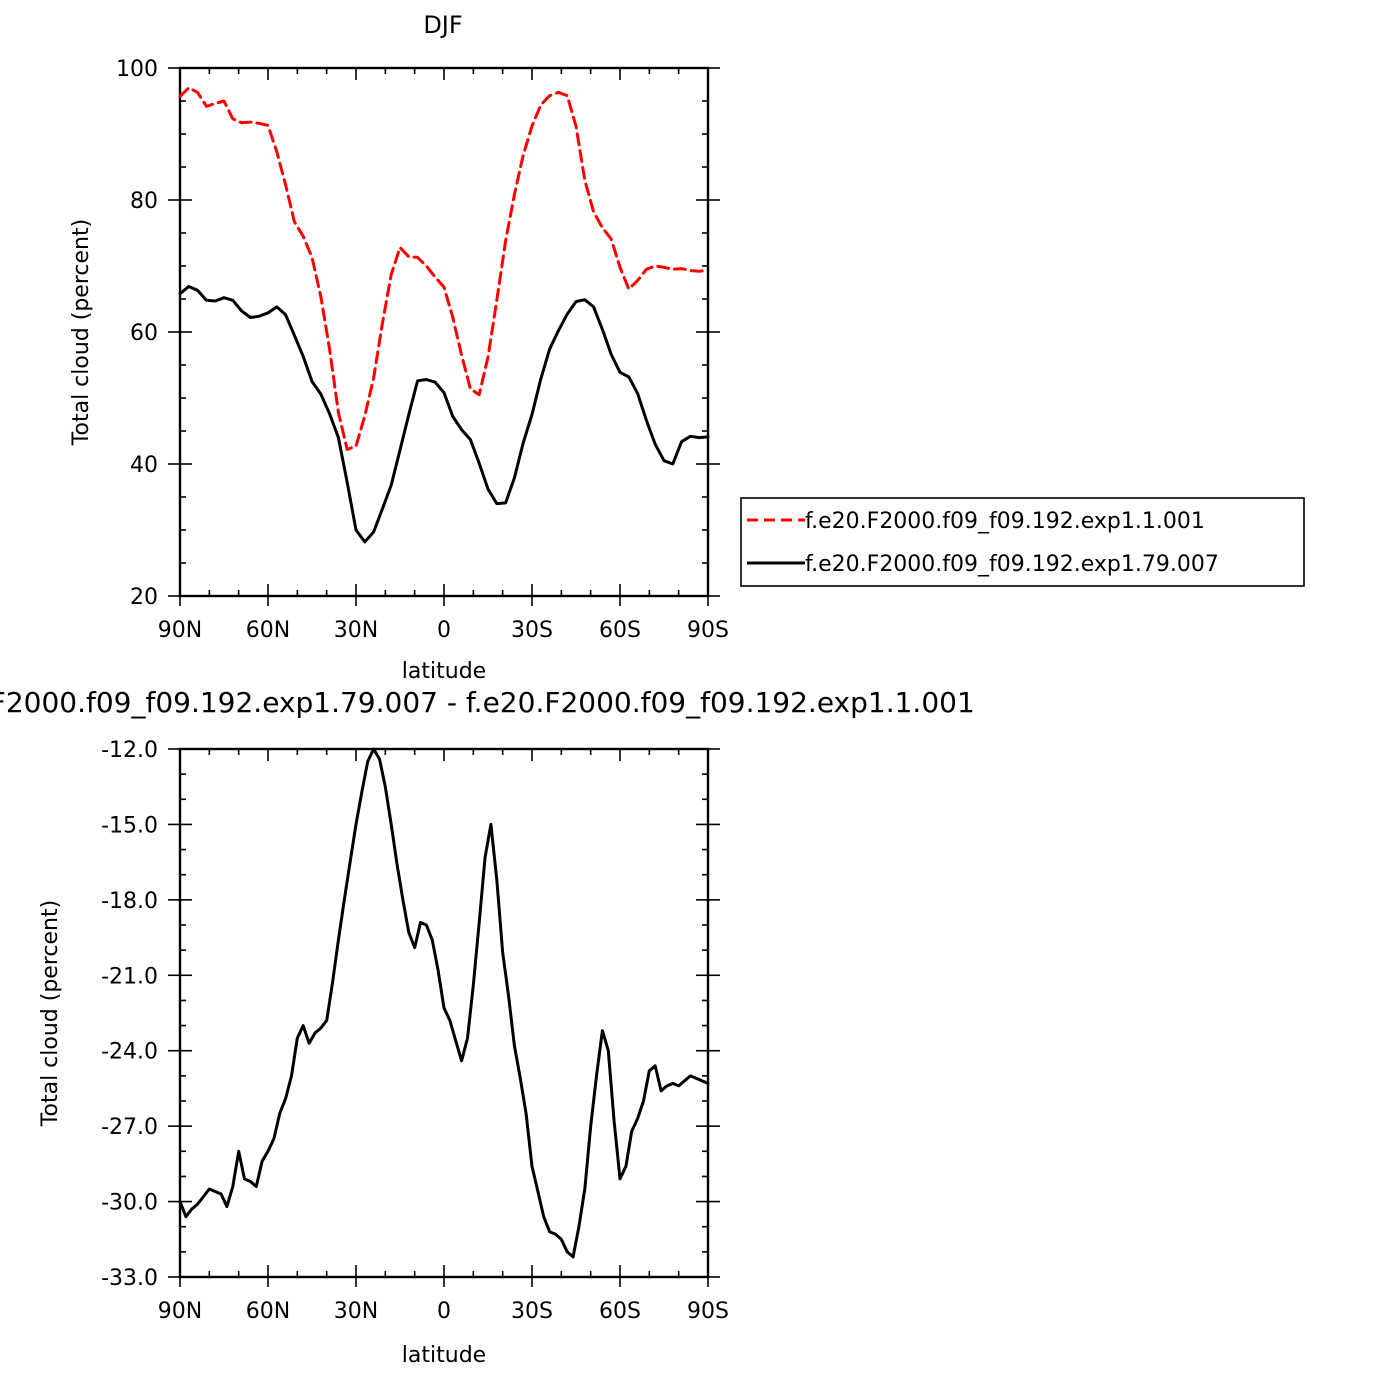 Image resolution: width=1374 pixels, height=1374 pixels. I want to click on legend-label-series-2: f.e20.F2000.f09_f09.192.exp1.79.007, so click(1012, 564).